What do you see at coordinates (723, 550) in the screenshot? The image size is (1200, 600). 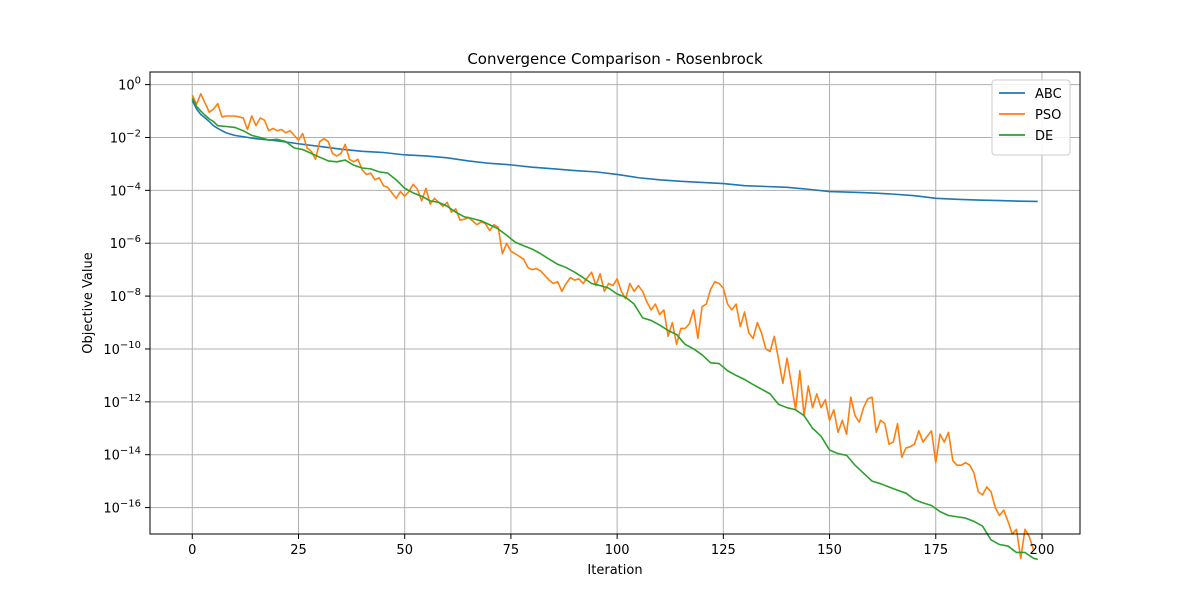 I see `x-tick-label: 125` at bounding box center [723, 550].